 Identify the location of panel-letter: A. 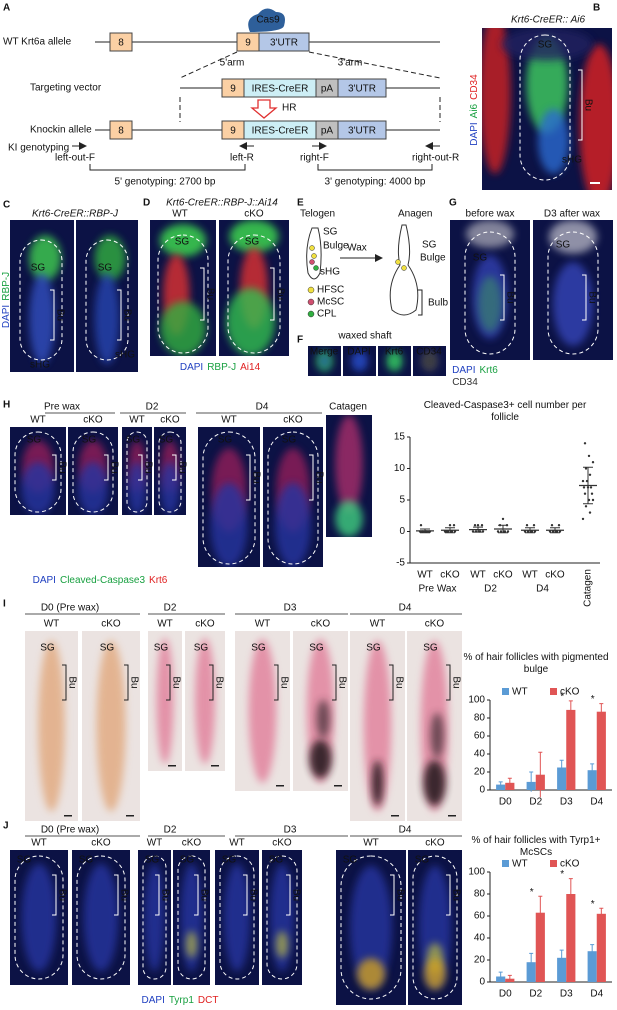
(6, 8).